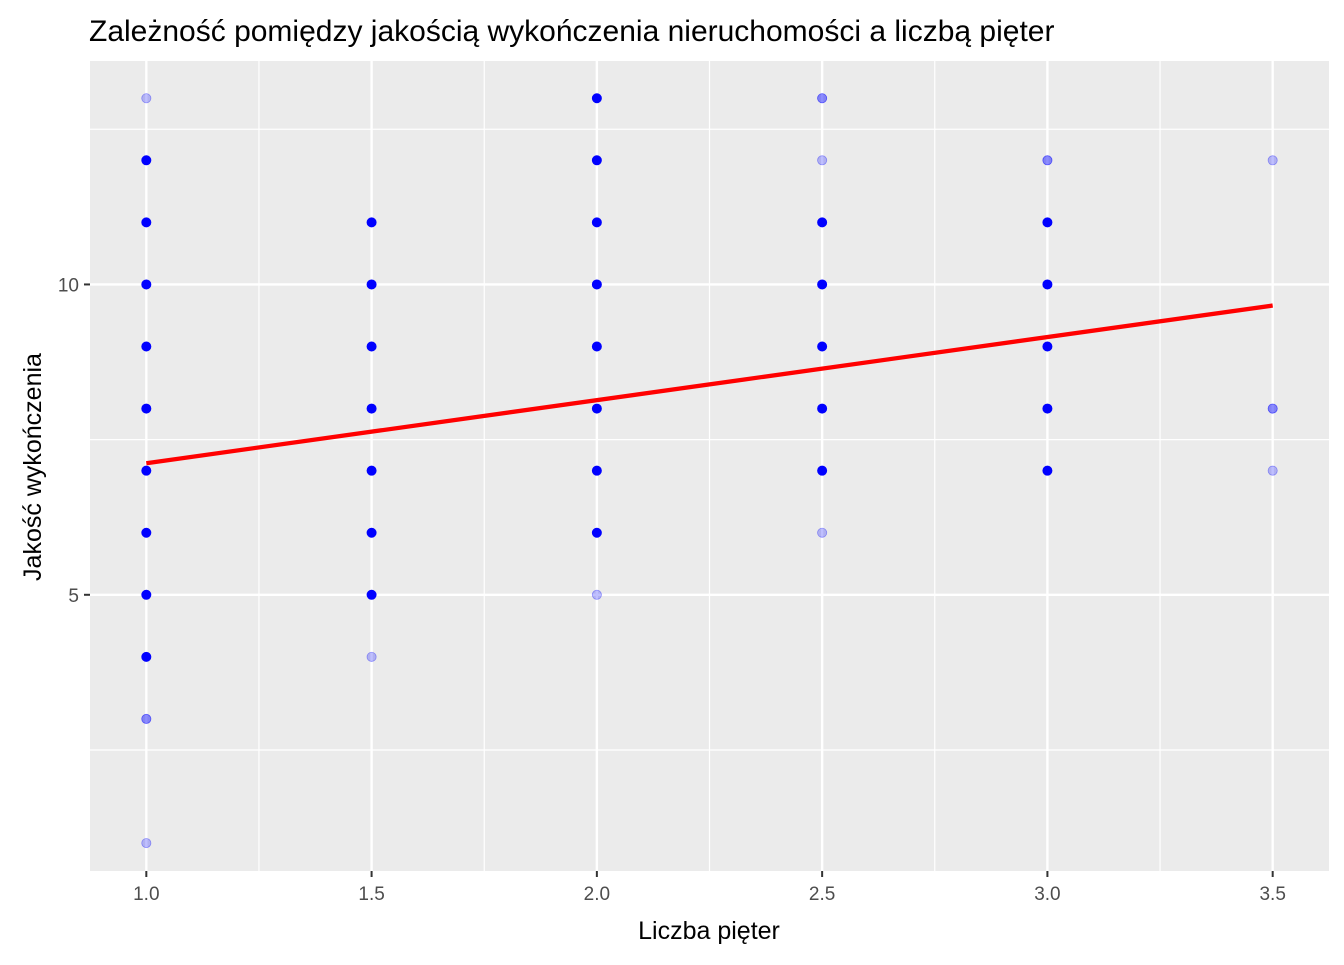 The width and height of the screenshot is (1344, 965). What do you see at coordinates (709, 931) in the screenshot?
I see `x-axis-title: Liczba pięter` at bounding box center [709, 931].